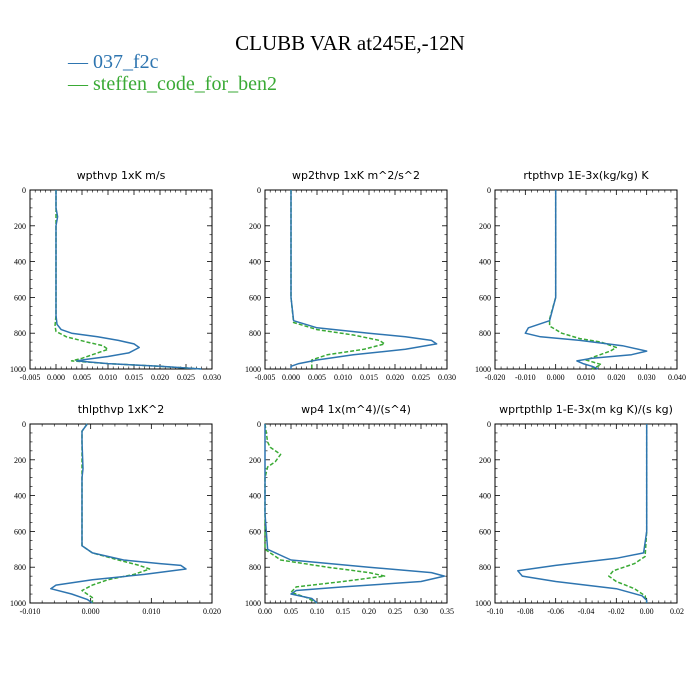 This screenshot has width=700, height=700. What do you see at coordinates (317, 611) in the screenshot?
I see `x-tick-label: 0.10` at bounding box center [317, 611].